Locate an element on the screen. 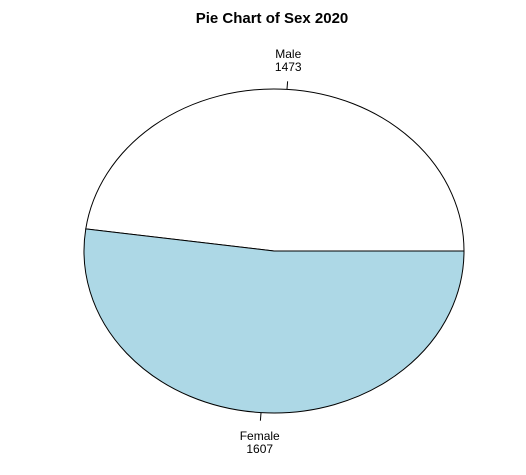  pie-value-female: 1607 is located at coordinates (259, 449).